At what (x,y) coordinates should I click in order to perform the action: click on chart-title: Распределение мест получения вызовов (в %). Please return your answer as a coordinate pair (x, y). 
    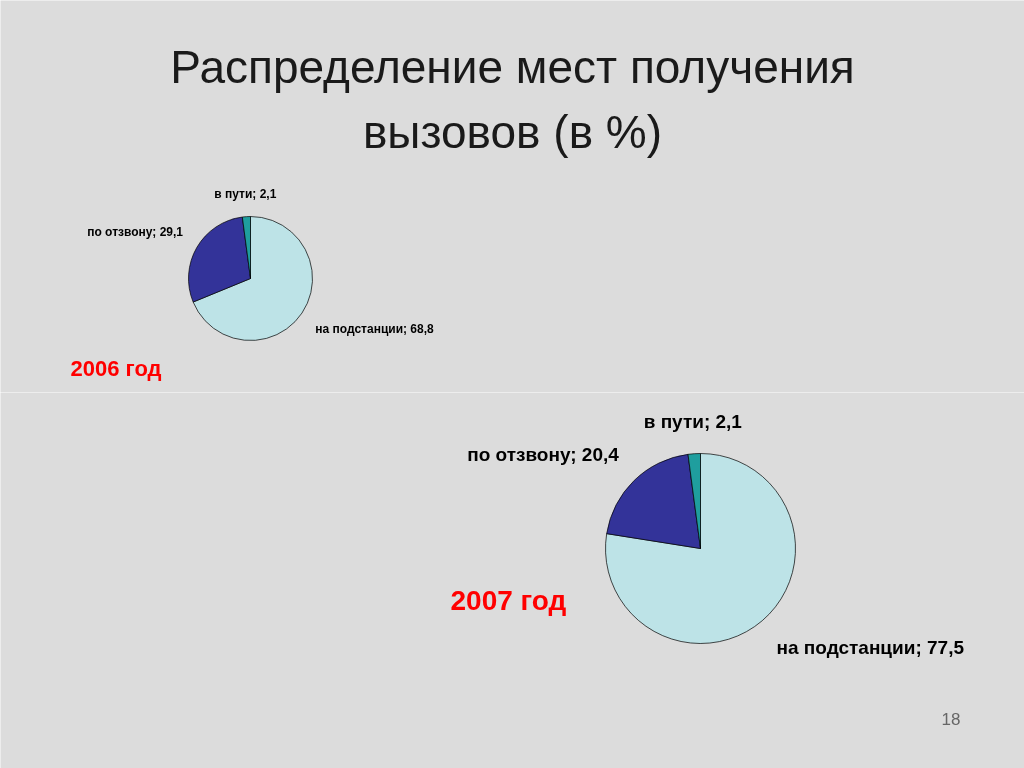
    Looking at the image, I should click on (512, 99).